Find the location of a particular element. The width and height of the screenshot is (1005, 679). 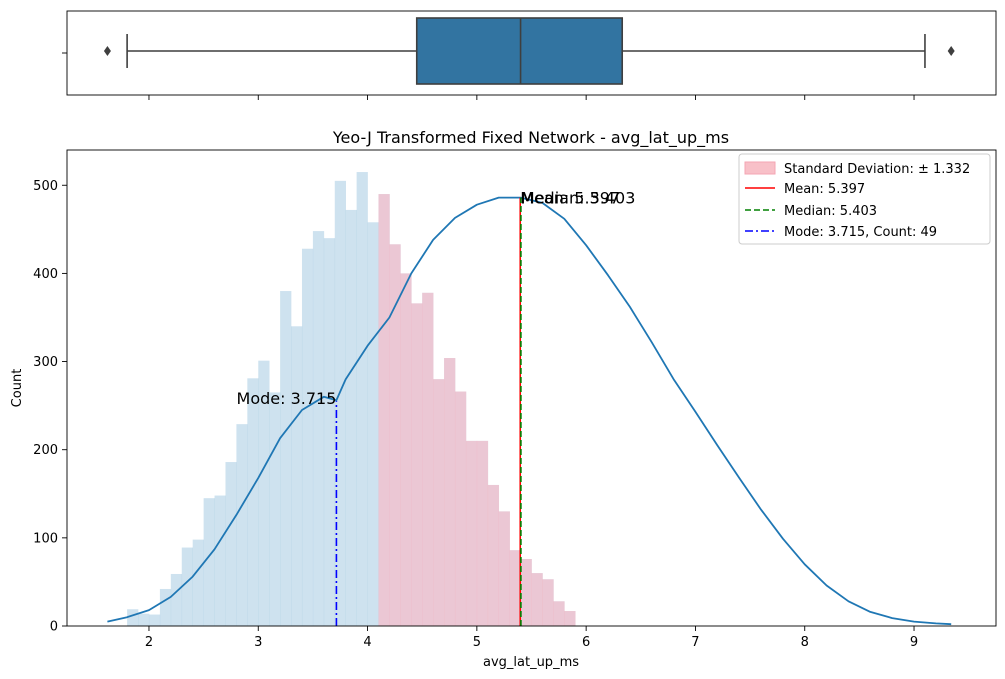

stat-lines is located at coordinates (428, 411).